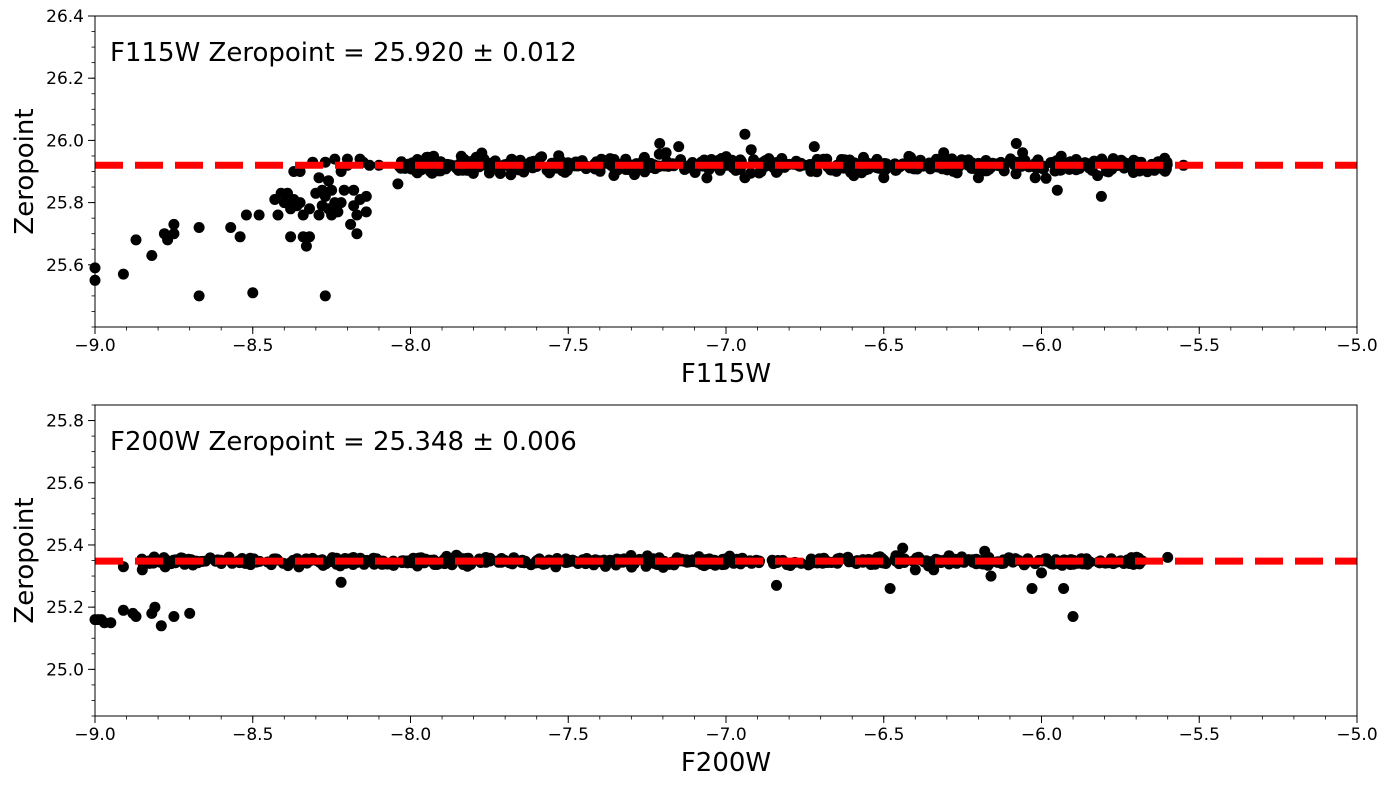 The image size is (1390, 789). I want to click on y-tick-label: 26.0, so click(65, 141).